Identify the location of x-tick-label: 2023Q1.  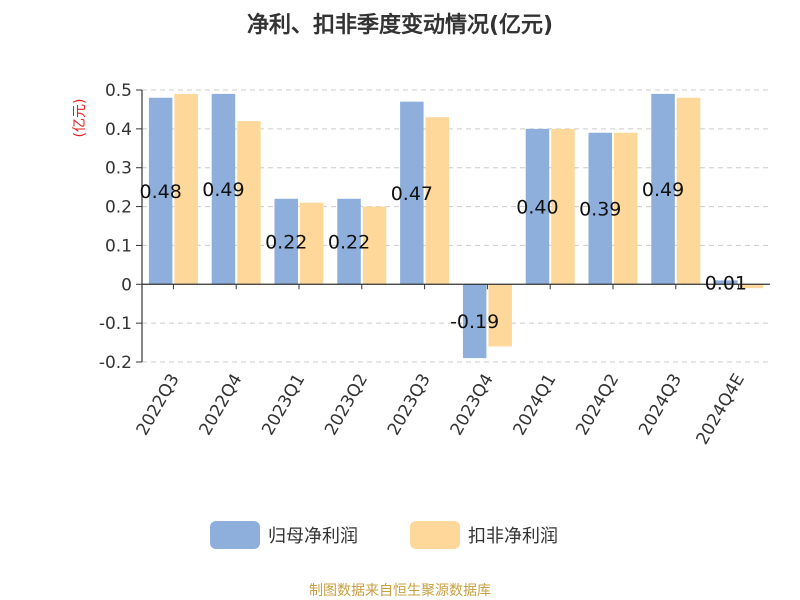
(283, 405).